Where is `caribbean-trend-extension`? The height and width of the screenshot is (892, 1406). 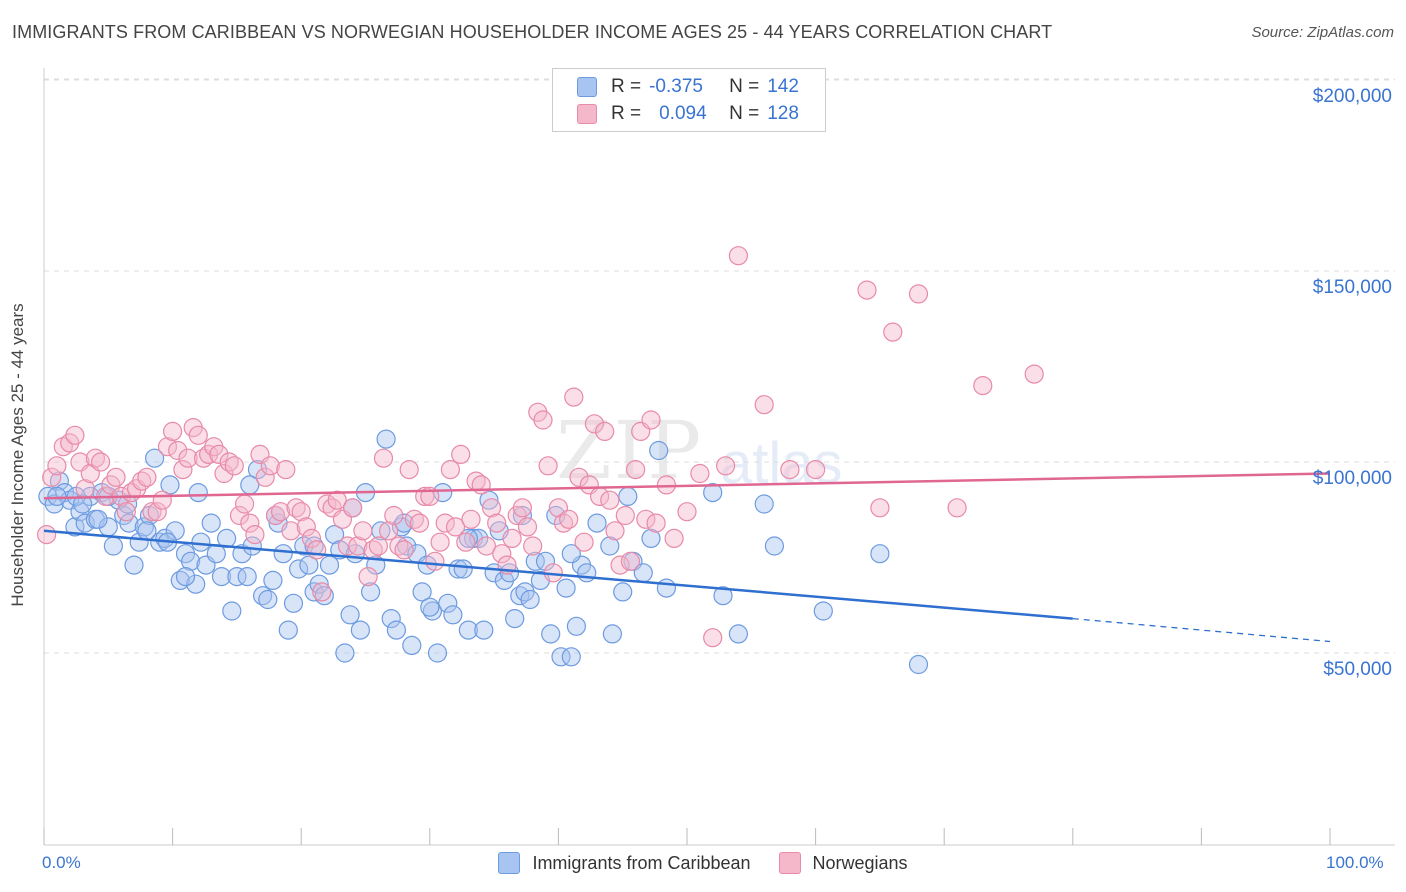 caribbean-trend-extension is located at coordinates (1201, 630).